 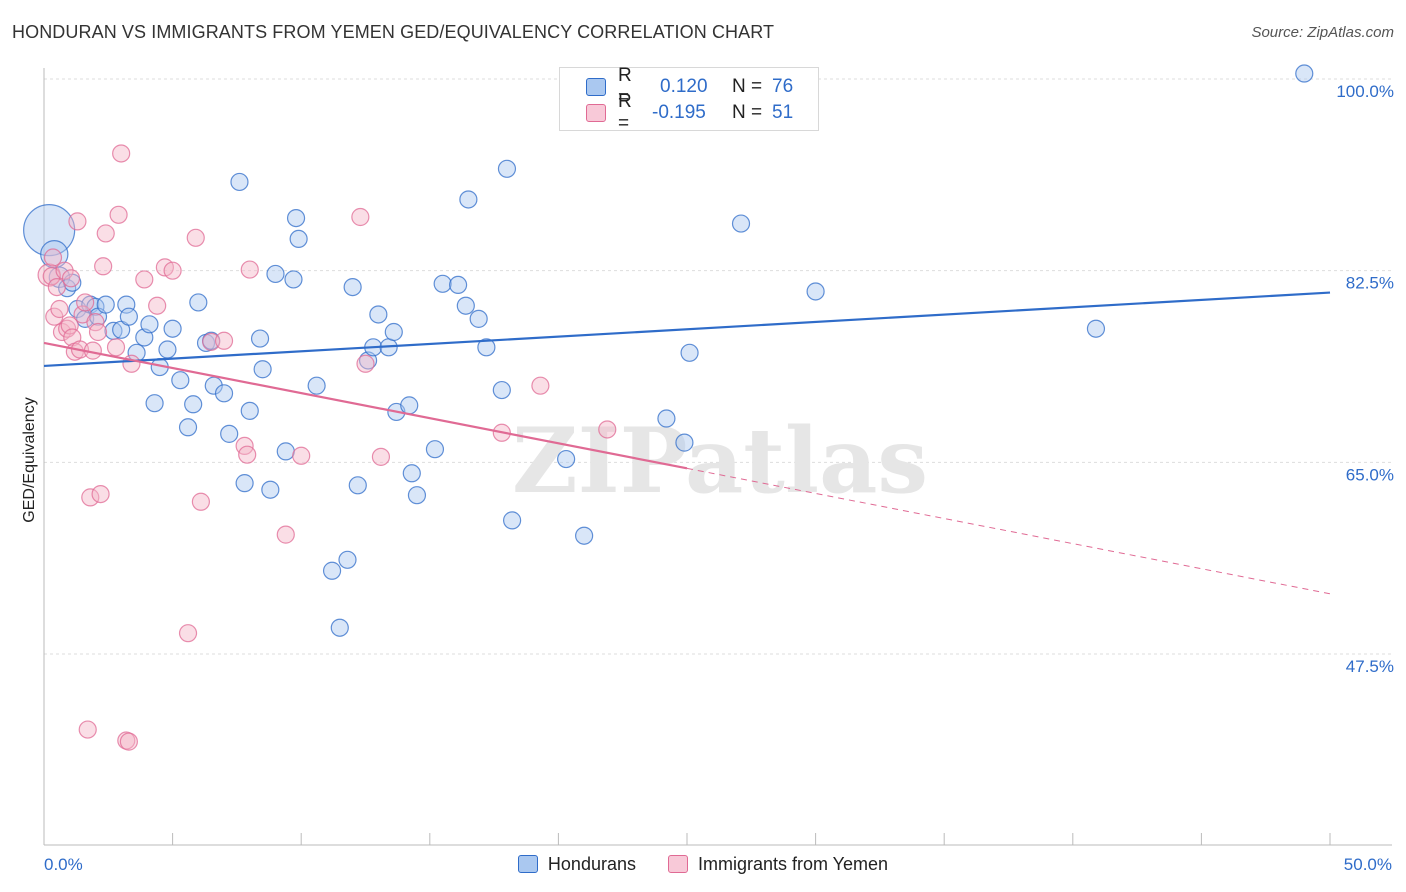 I want to click on hondurans-trend-line, so click(x=687, y=329).